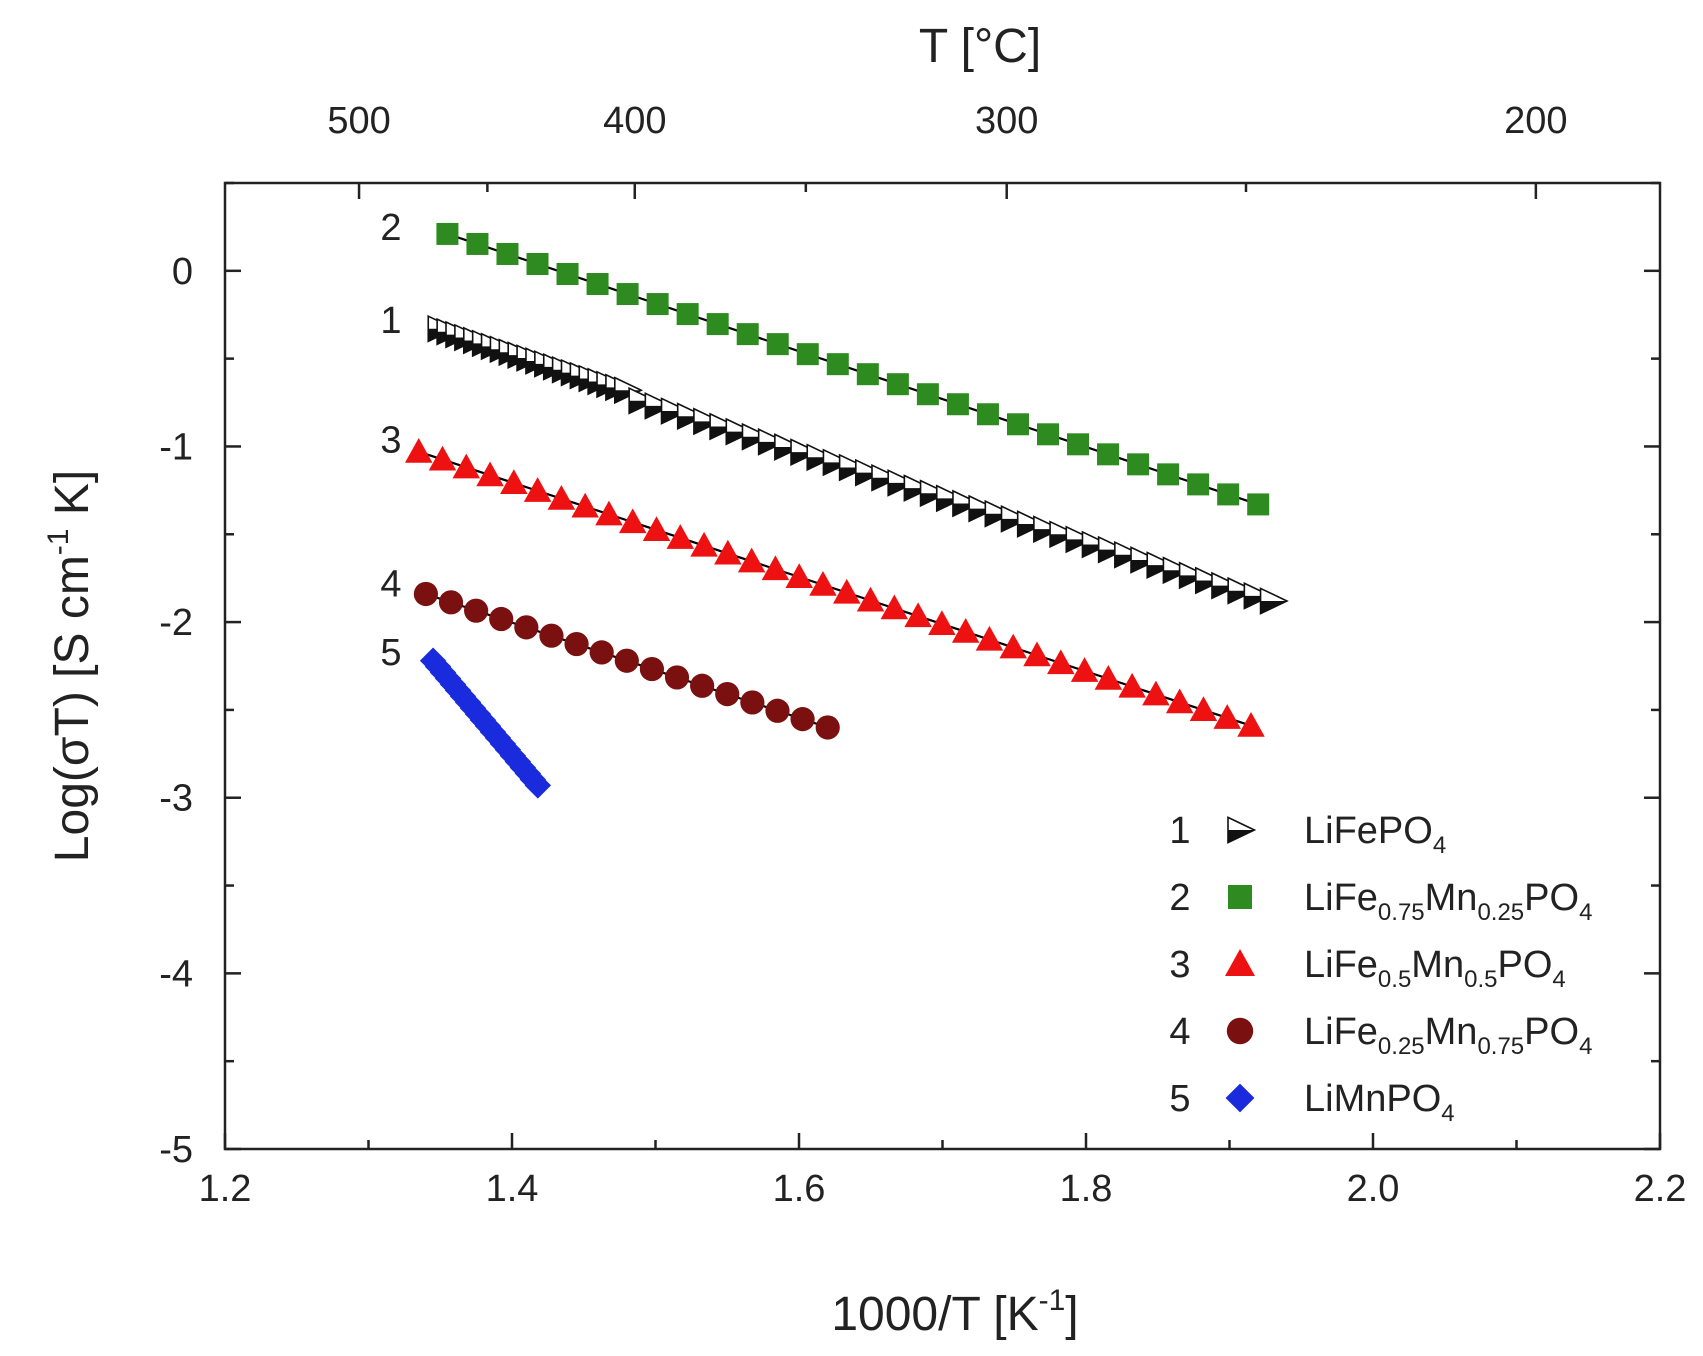 This screenshot has height=1356, width=1703. I want to click on legend-marker-circle, so click(1240, 1031).